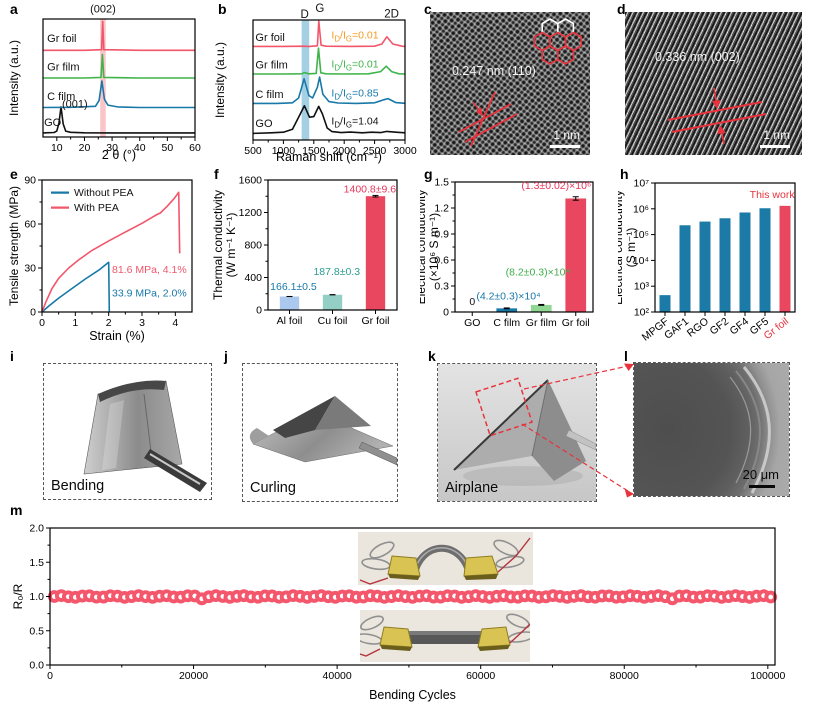  What do you see at coordinates (773, 195) in the screenshot?
I see `svg-text: This work` at bounding box center [773, 195].